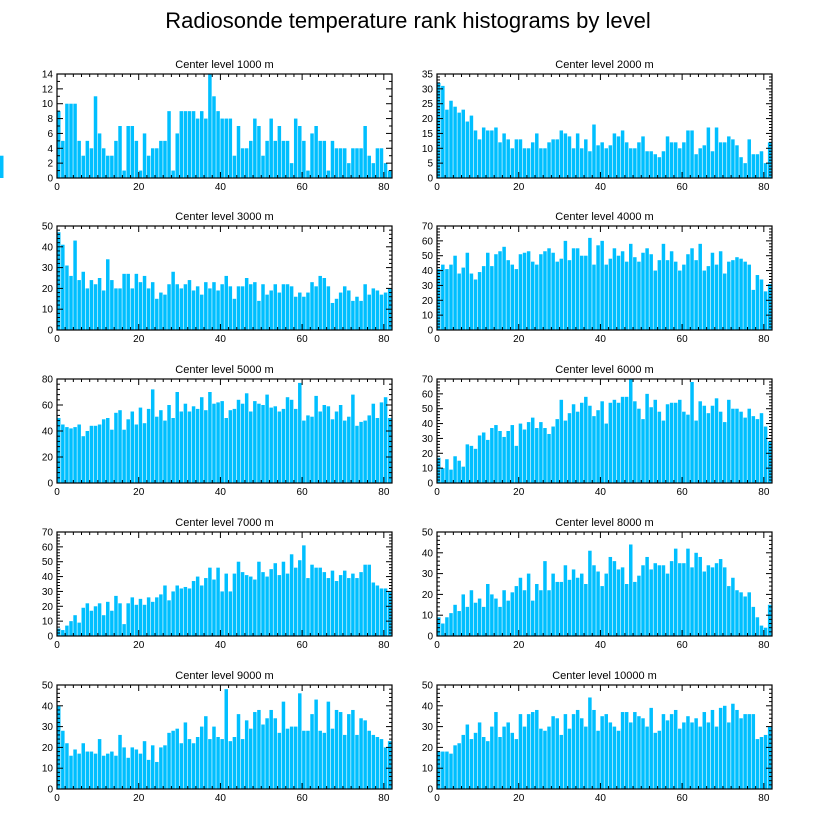  I want to click on y-tick-label: 60, so click(48, 406).